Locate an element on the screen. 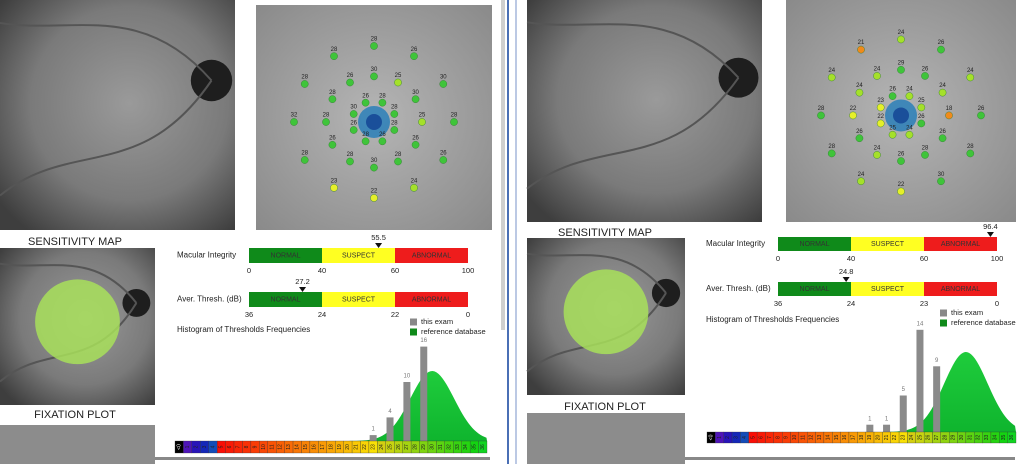 This screenshot has height=464, width=1024. scale-label: Aver. Thresh. (dB) is located at coordinates (209, 299).